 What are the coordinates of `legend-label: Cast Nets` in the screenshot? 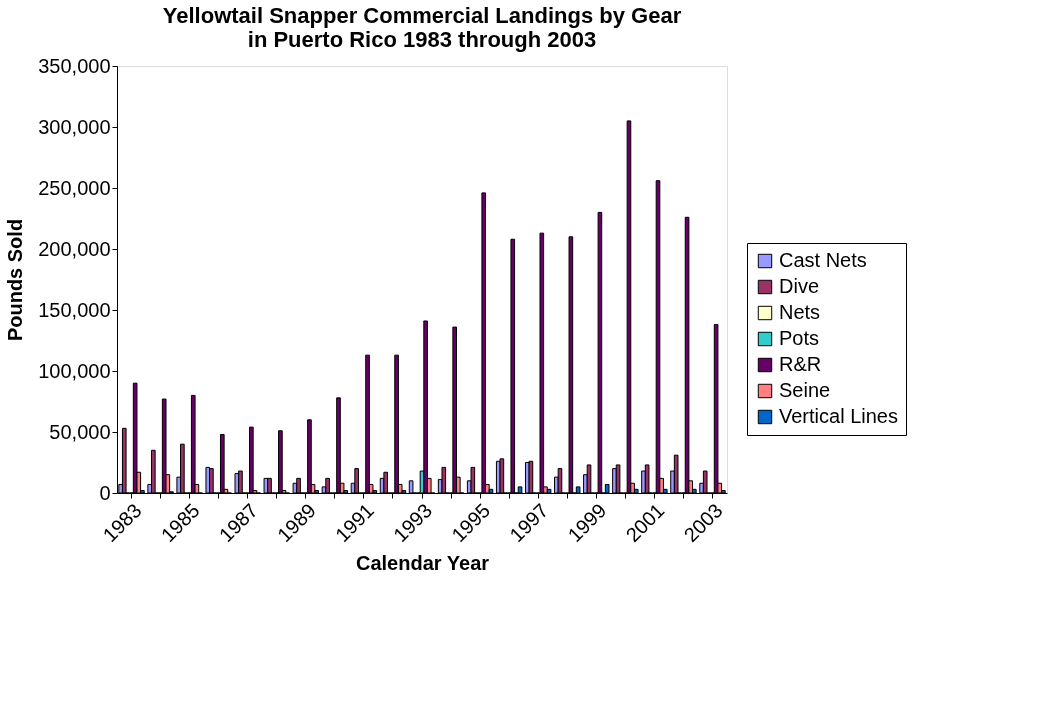 It's located at (823, 260).